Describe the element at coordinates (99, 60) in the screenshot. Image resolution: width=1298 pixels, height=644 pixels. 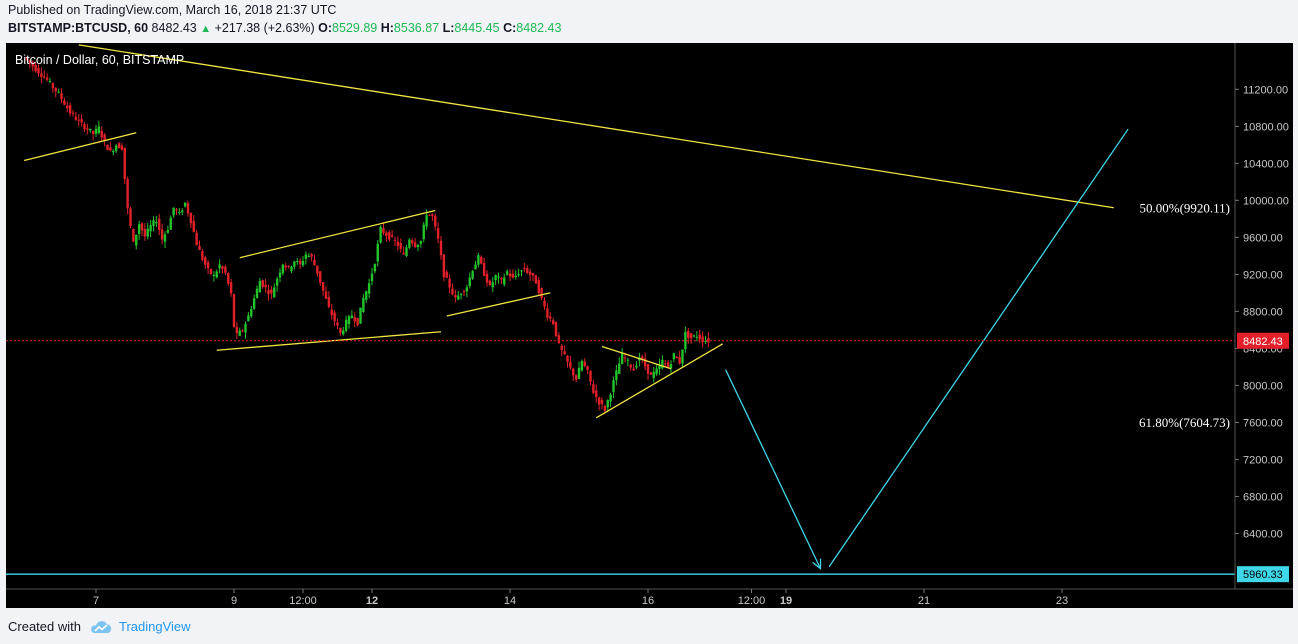
I see `chart-title: Bitcoin / Dollar, 60, BITSTAMP` at that location.